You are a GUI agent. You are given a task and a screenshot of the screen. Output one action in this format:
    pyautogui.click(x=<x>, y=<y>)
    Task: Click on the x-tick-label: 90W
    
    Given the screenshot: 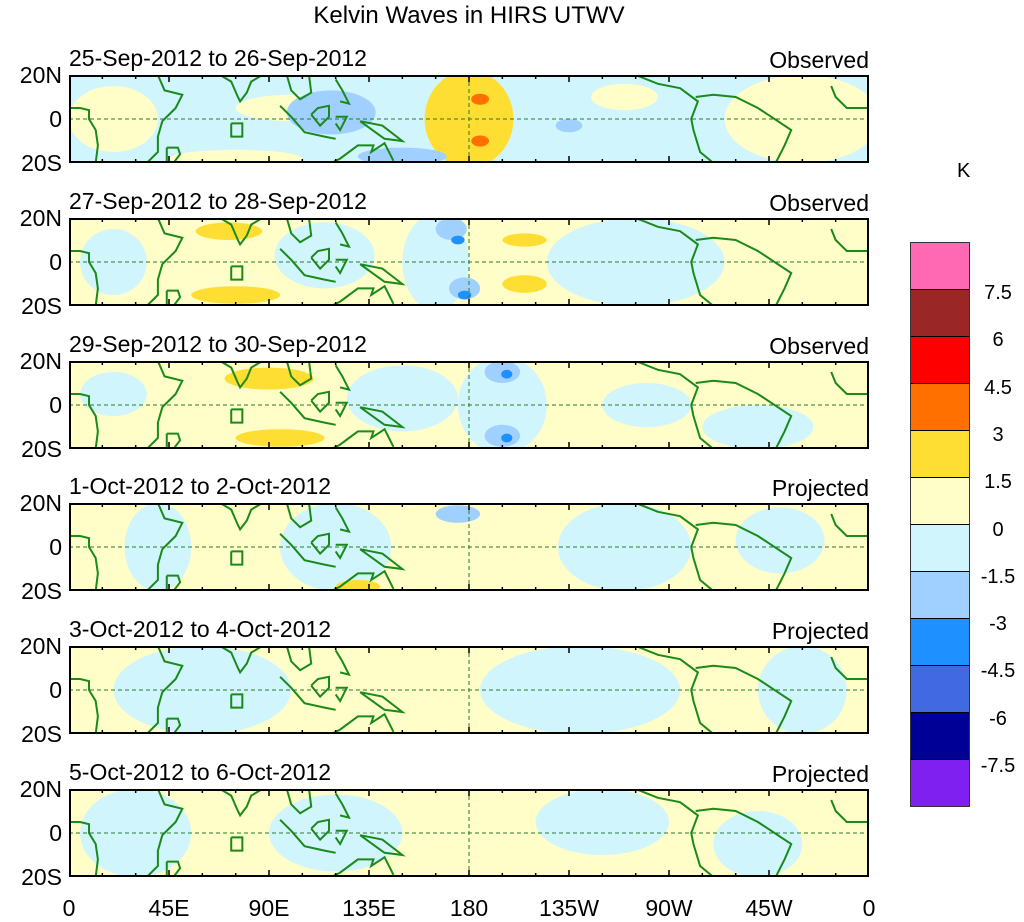 What is the action you would take?
    pyautogui.click(x=669, y=908)
    